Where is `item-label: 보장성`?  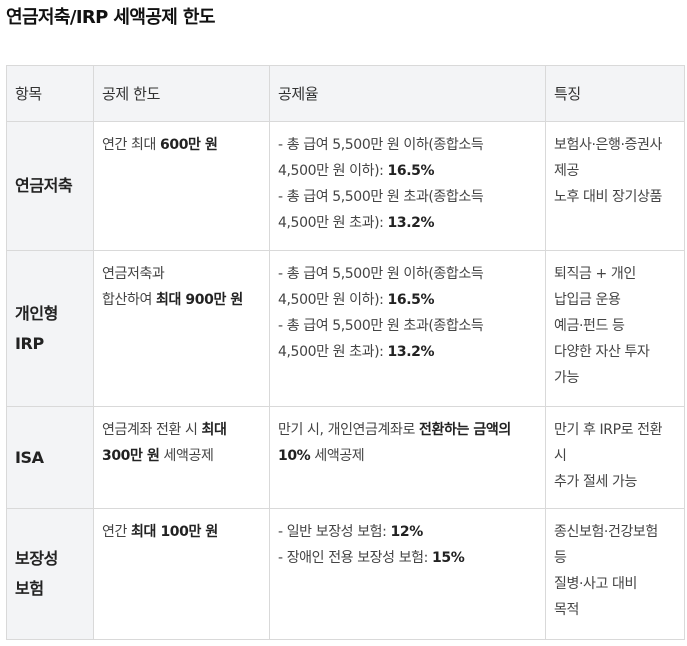 item-label: 보장성 is located at coordinates (36, 558).